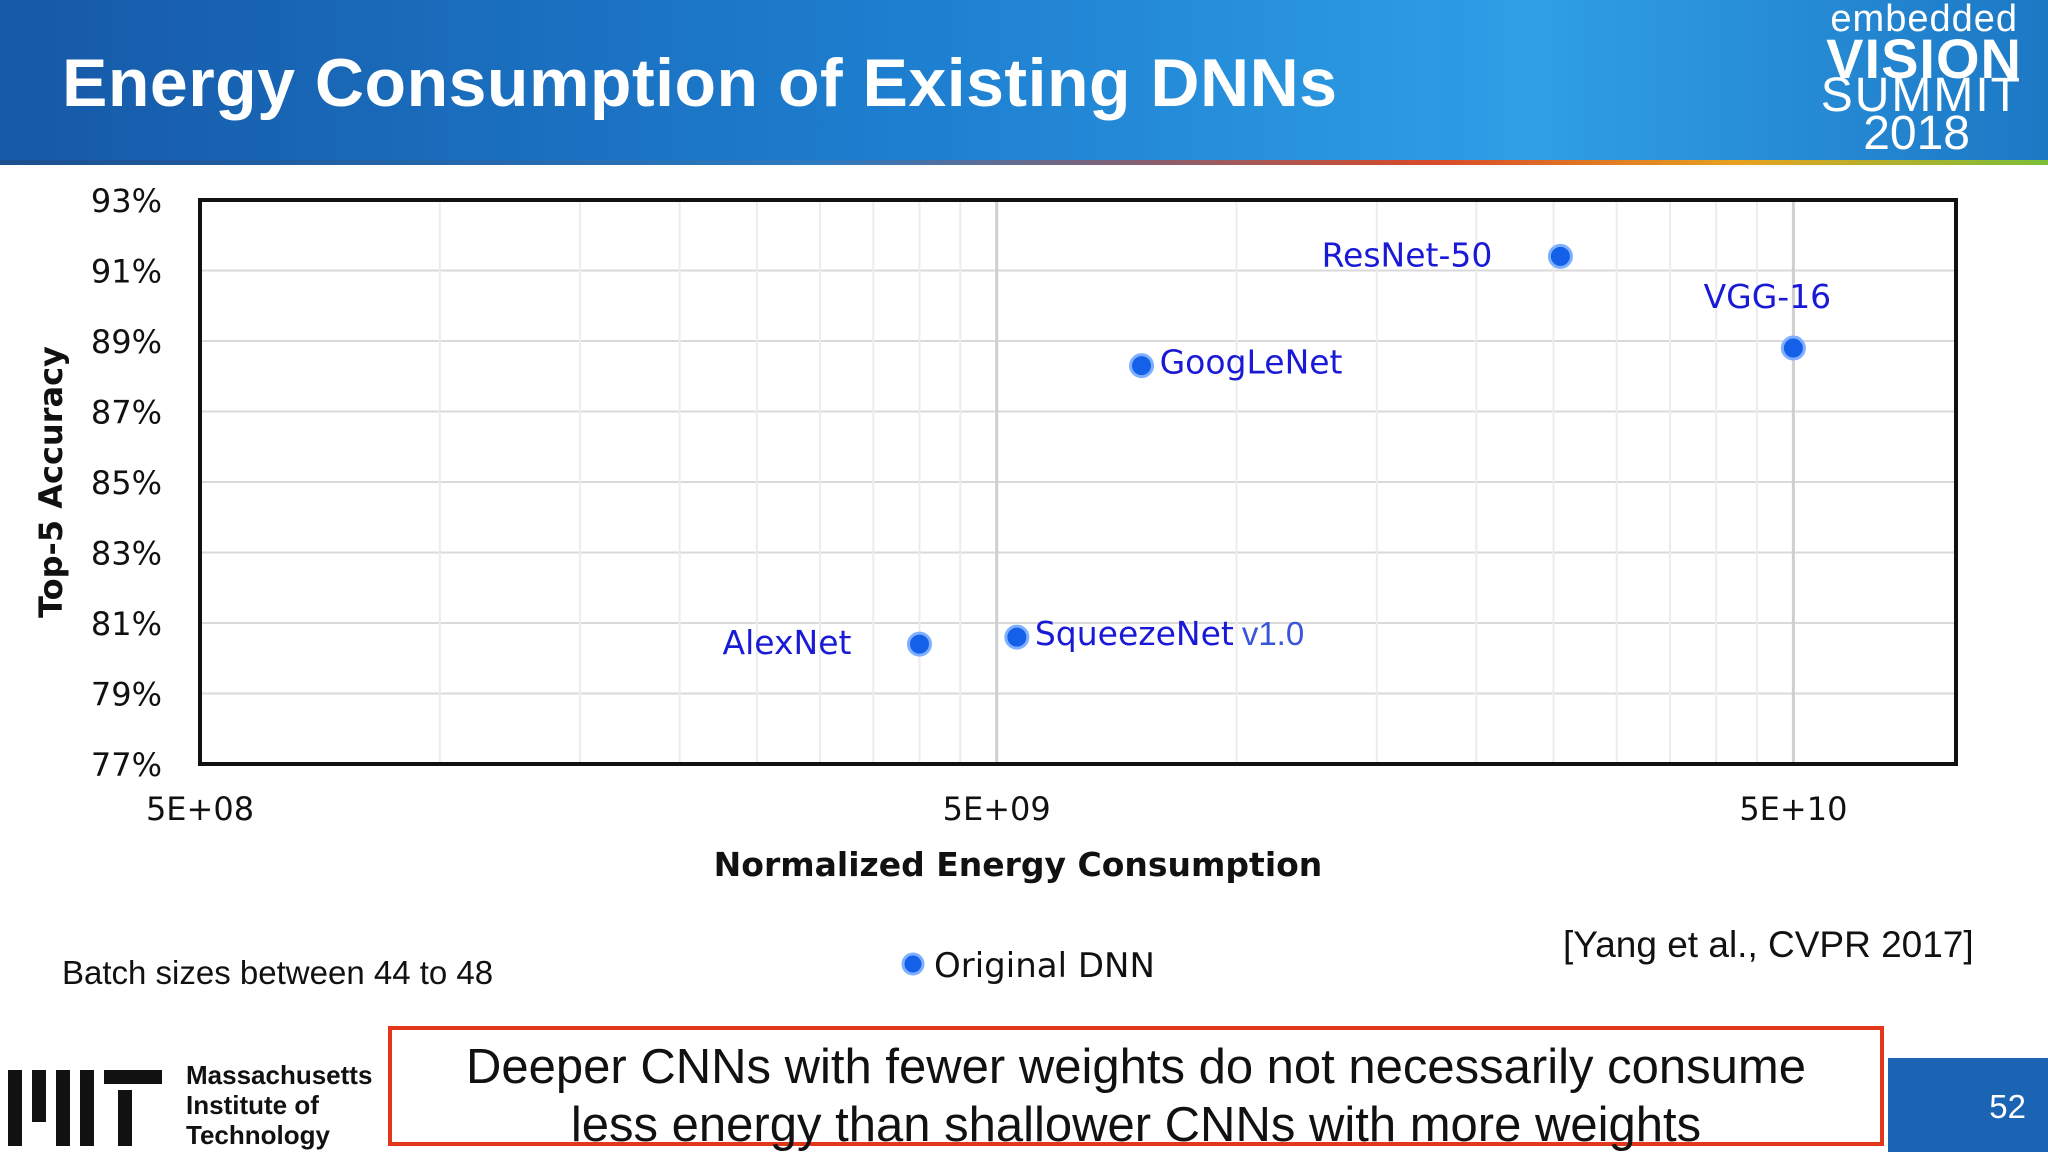 The image size is (2048, 1154). I want to click on y-tick-label: 85%, so click(126, 483).